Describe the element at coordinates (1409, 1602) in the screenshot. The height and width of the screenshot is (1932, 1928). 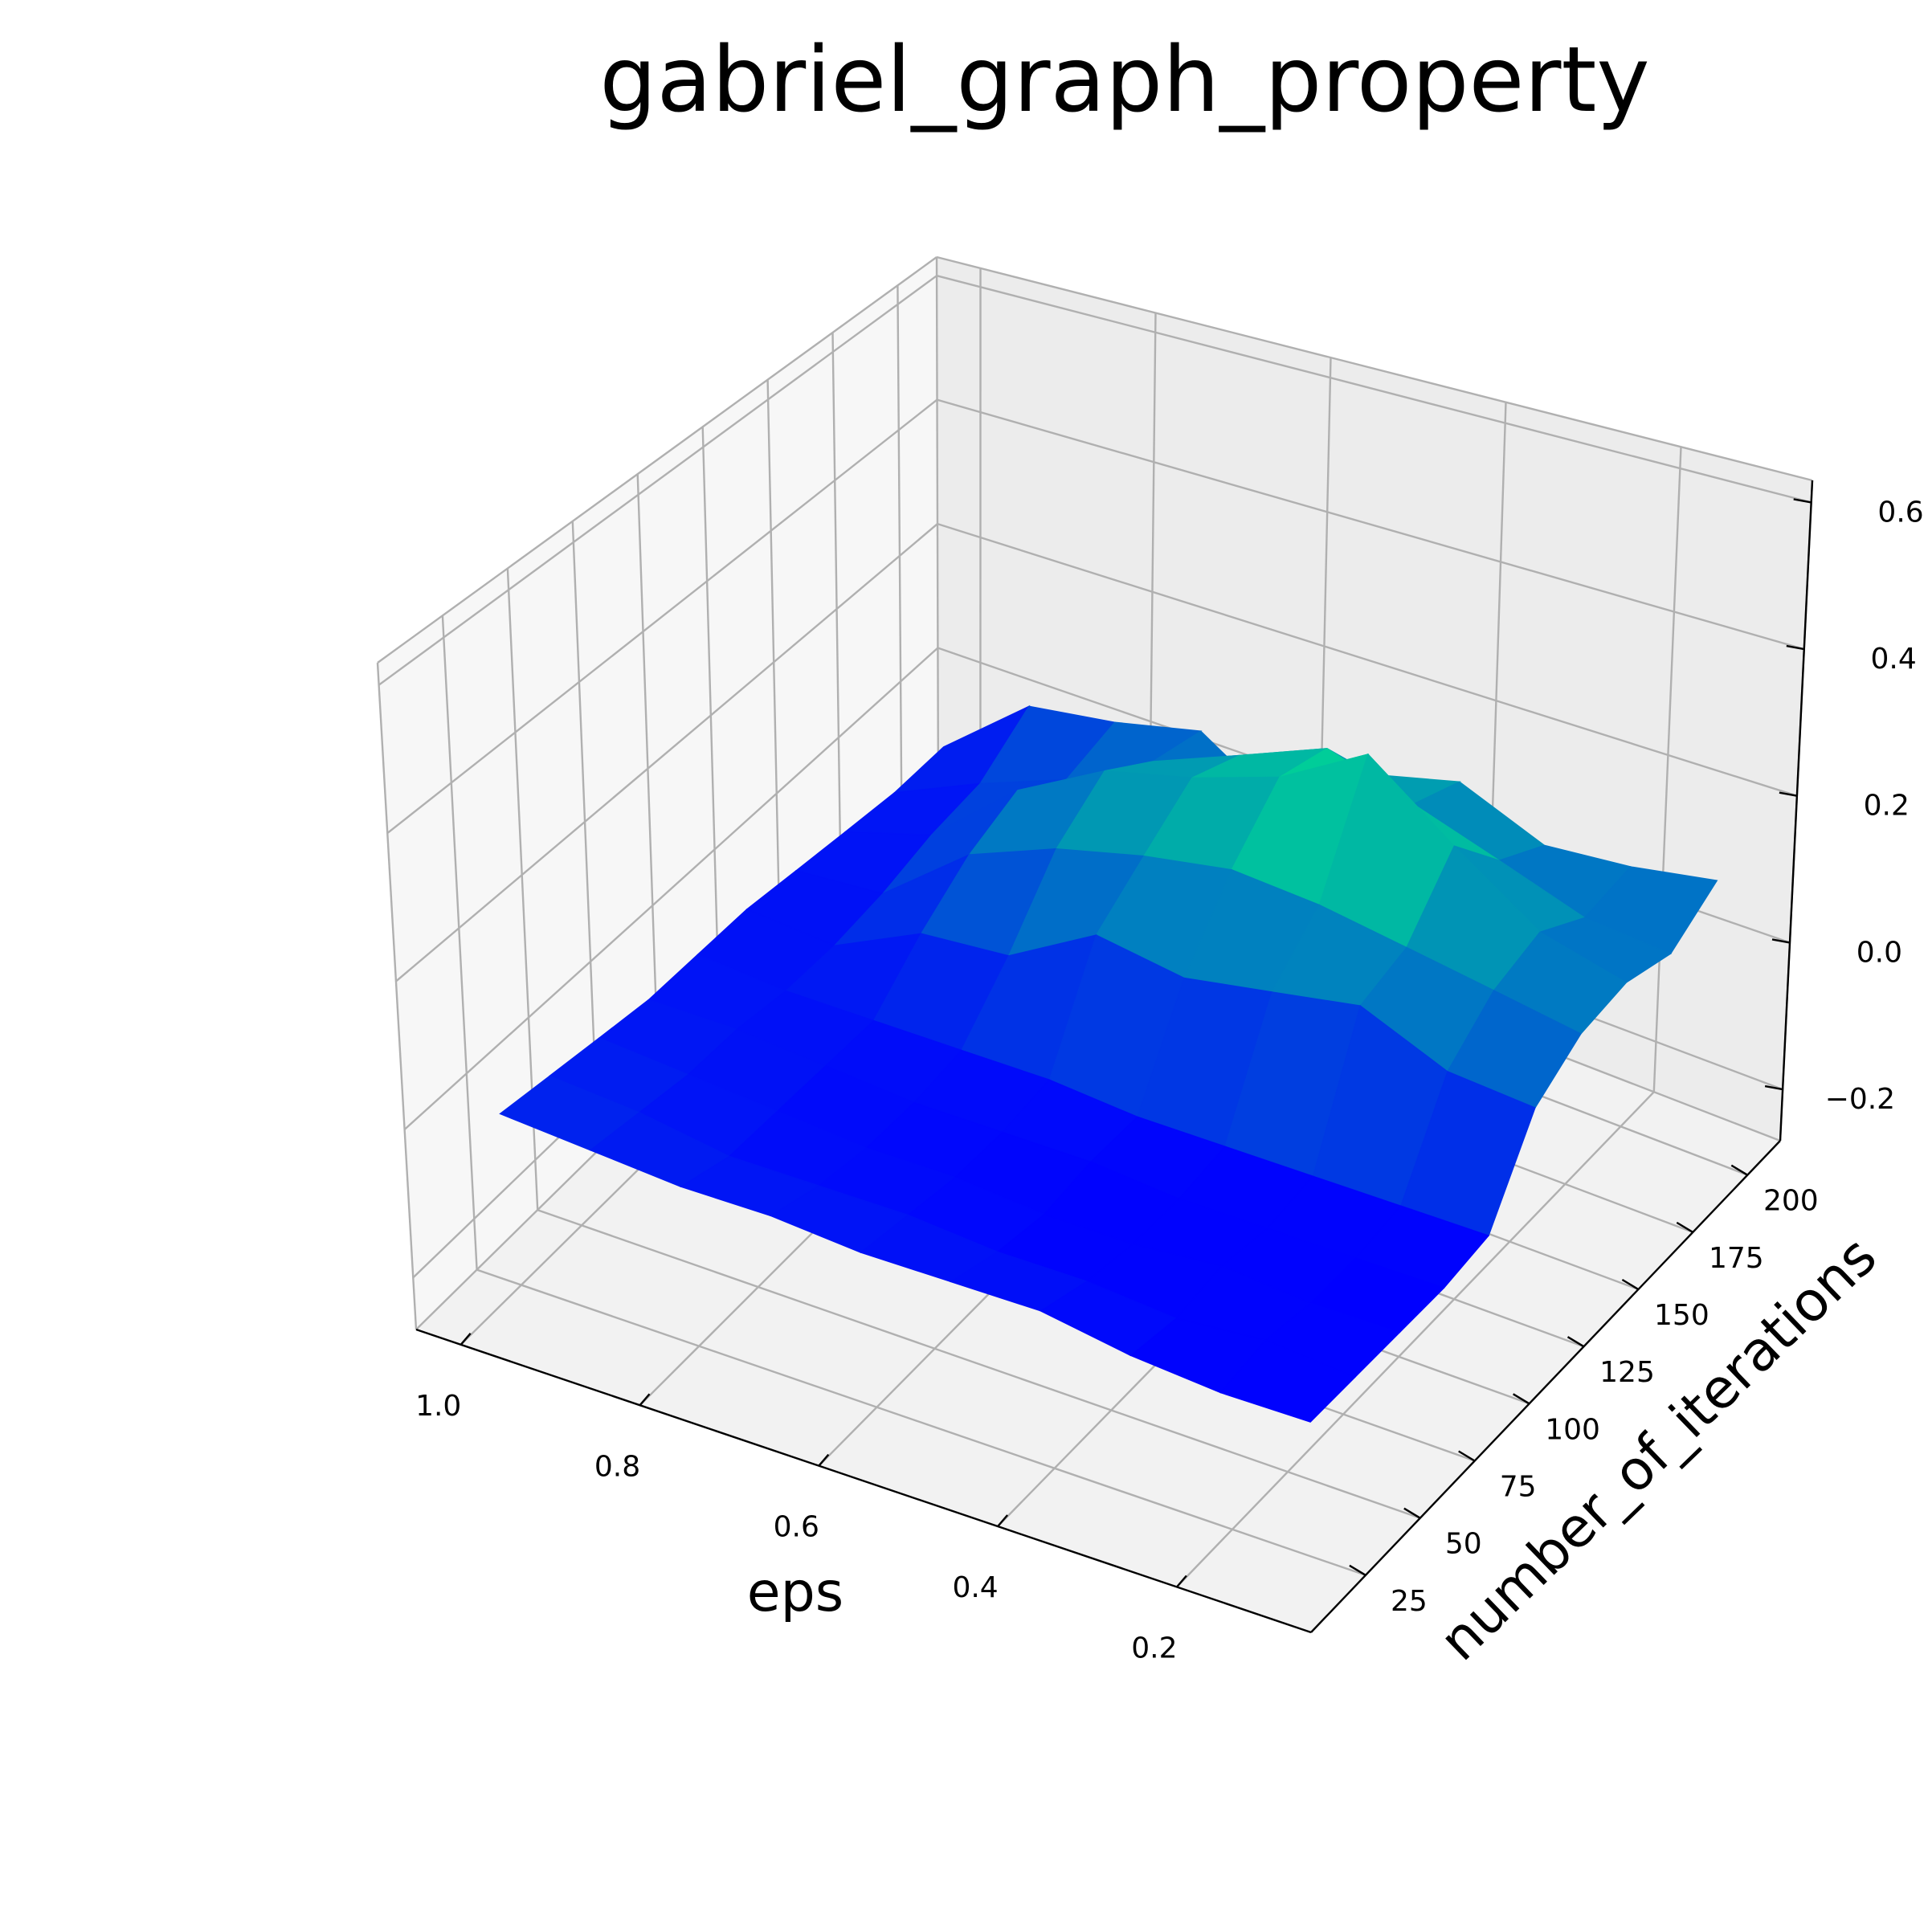
I see `y-tick-label: 25` at that location.